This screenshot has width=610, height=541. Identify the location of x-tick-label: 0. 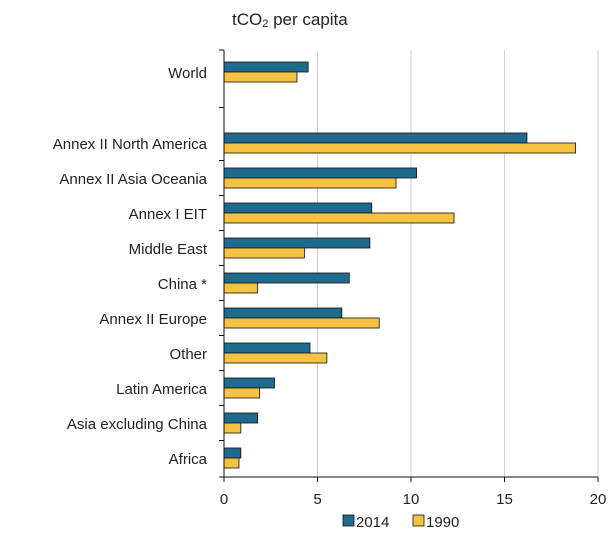
(224, 499).